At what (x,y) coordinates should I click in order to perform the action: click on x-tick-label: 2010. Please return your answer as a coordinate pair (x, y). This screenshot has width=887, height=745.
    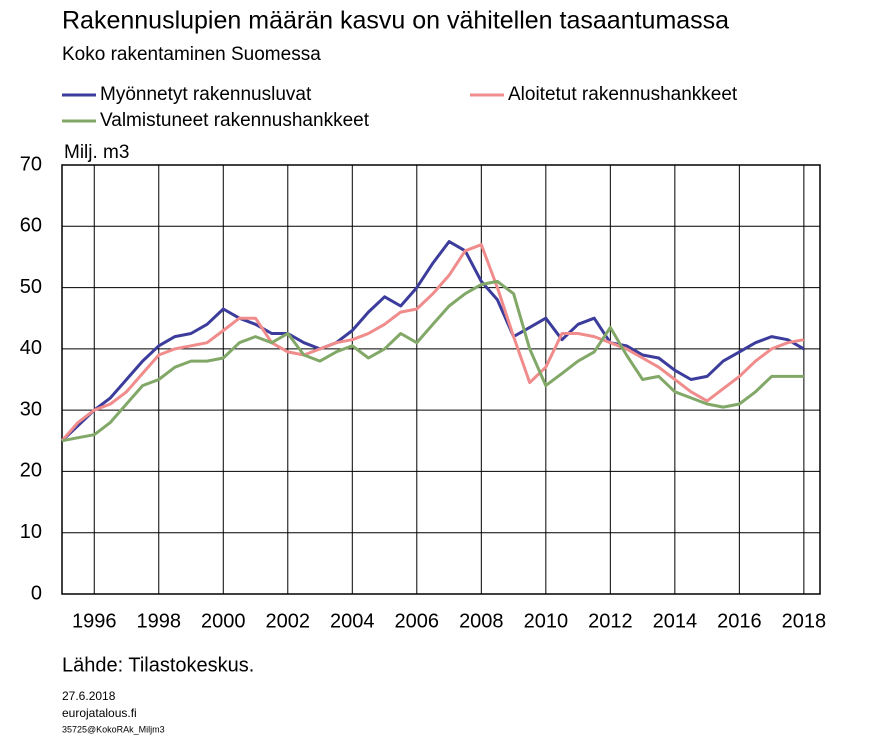
    Looking at the image, I should click on (546, 621).